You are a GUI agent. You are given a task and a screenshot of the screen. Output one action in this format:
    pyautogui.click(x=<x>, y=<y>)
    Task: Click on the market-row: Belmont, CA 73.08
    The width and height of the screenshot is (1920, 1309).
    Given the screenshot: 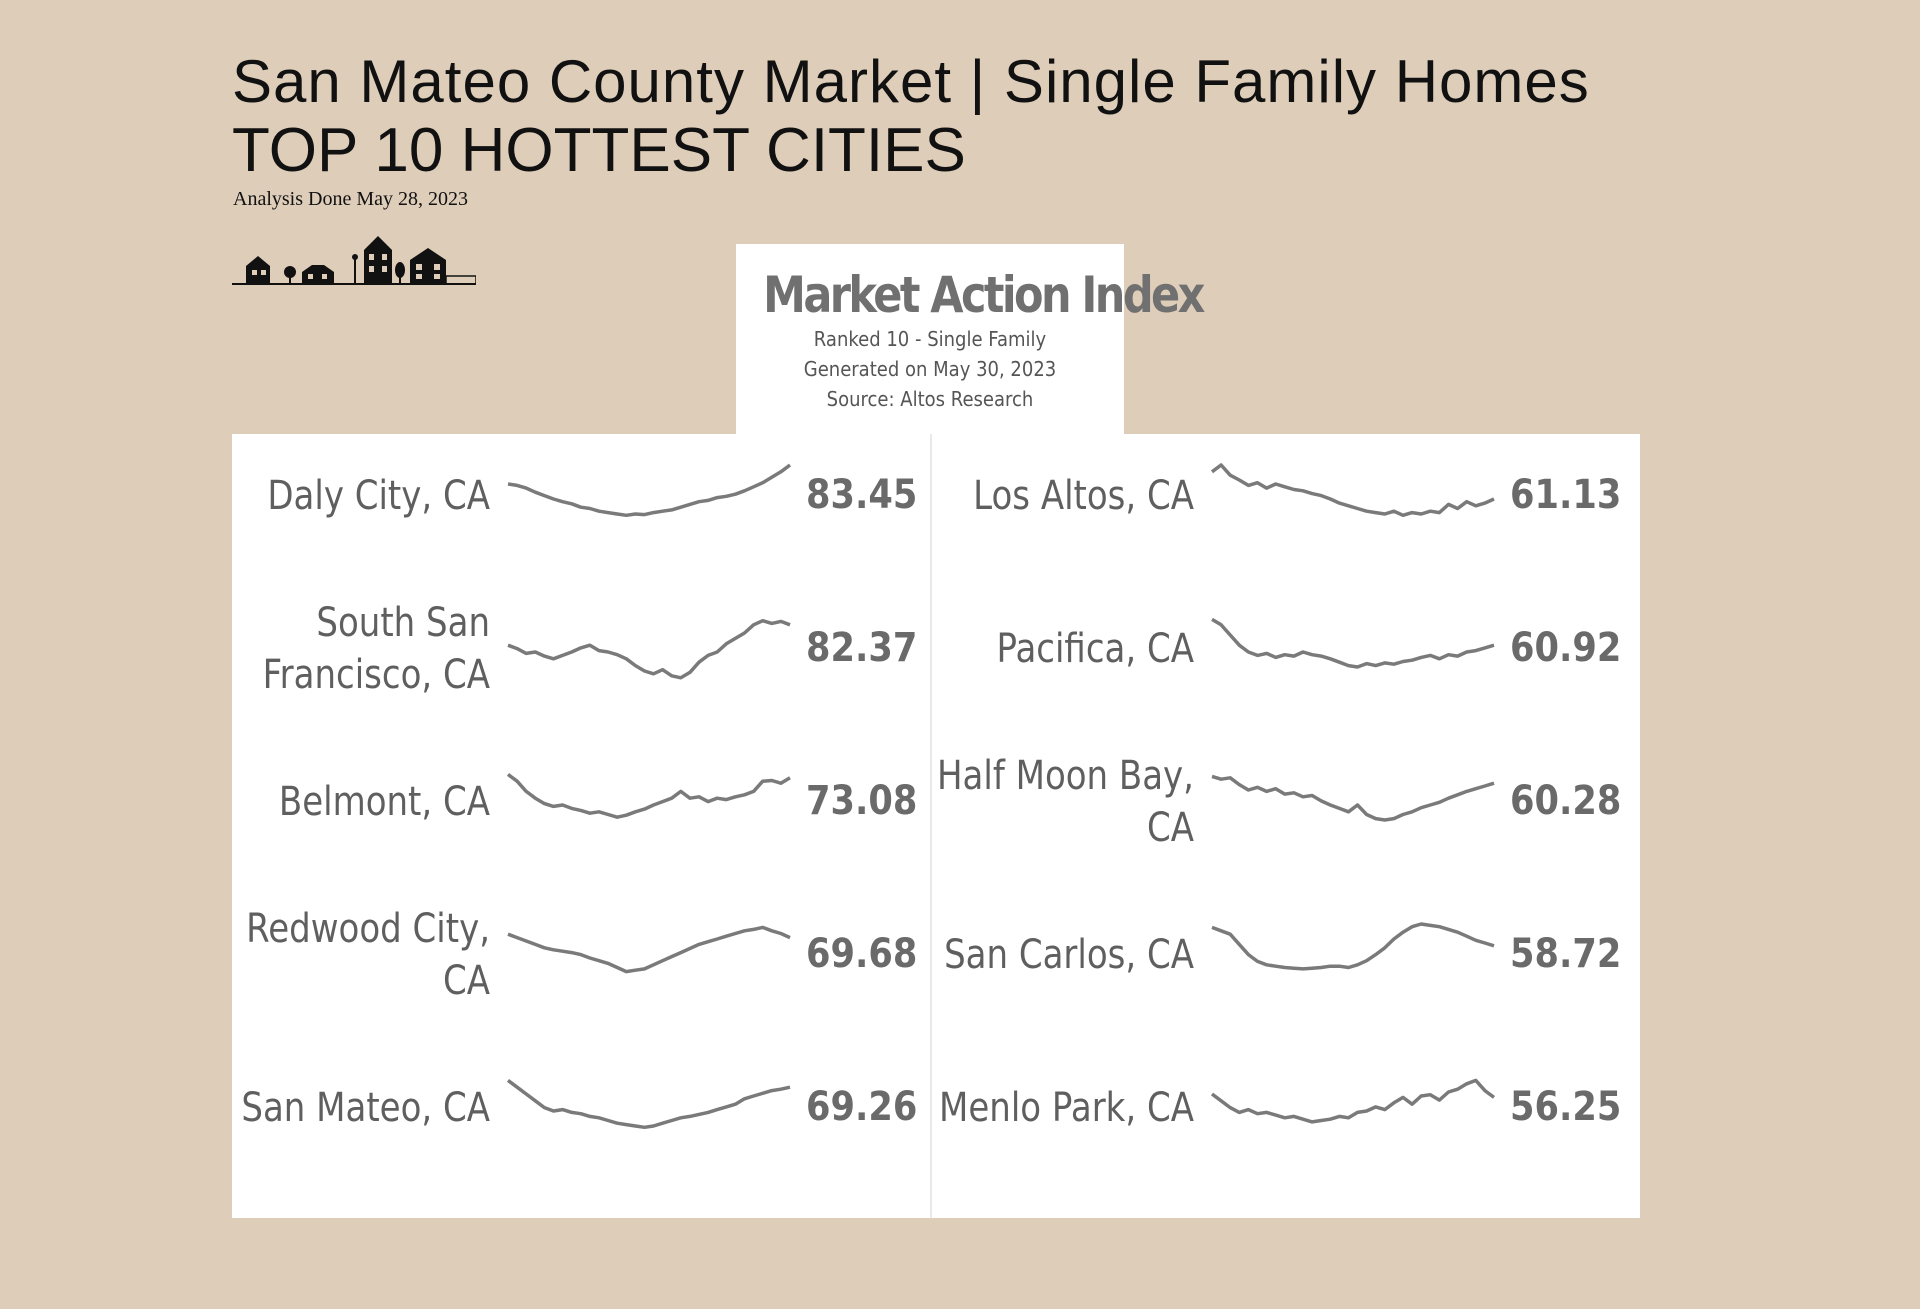 What is the action you would take?
    pyautogui.click(x=577, y=805)
    